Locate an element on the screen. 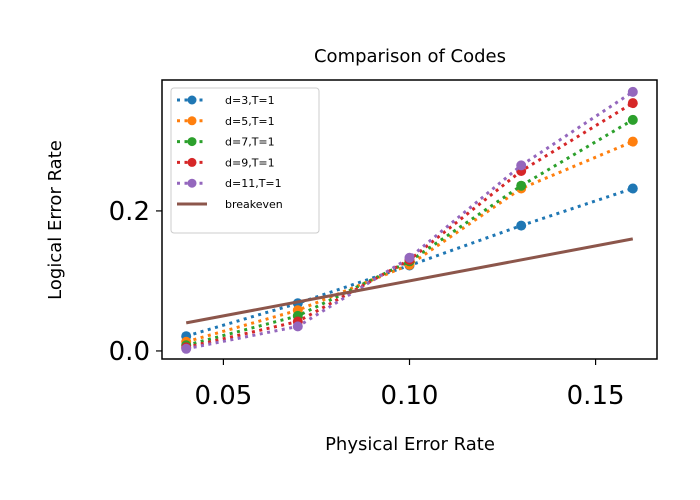  legend-entry-1: d=5,T=1 is located at coordinates (226, 121).